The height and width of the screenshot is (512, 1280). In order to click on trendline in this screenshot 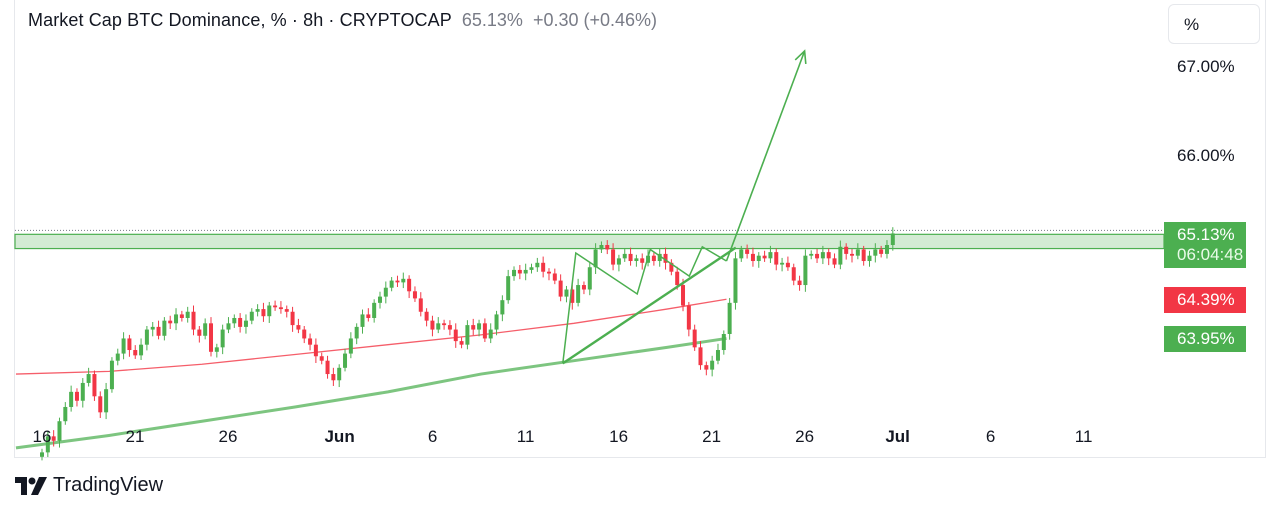, I will do `click(649, 305)`.